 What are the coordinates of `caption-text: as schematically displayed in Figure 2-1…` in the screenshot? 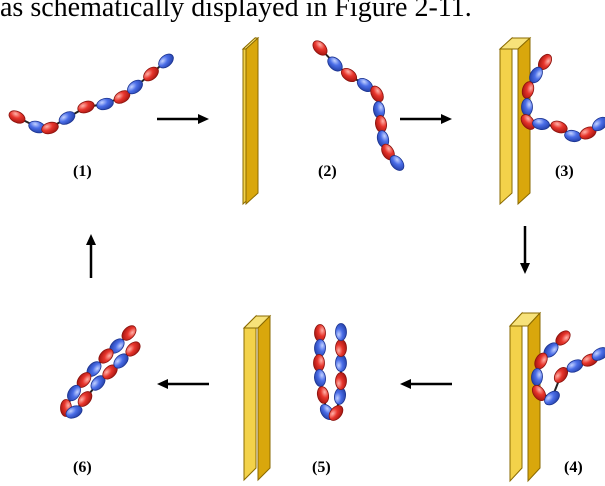 It's located at (236, 11).